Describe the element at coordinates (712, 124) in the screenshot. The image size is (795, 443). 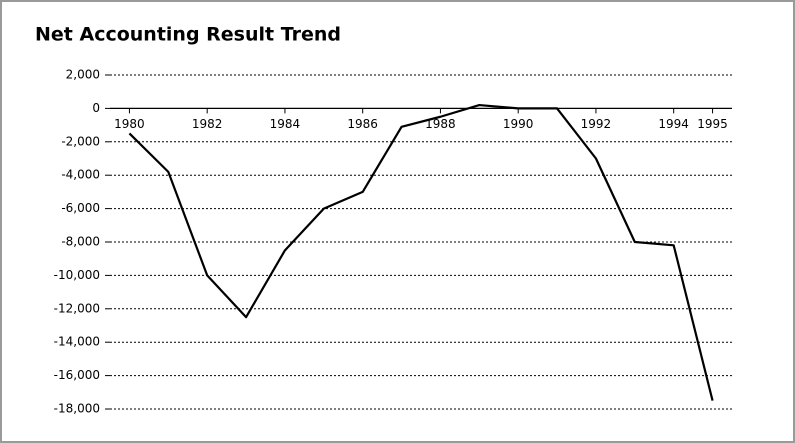
I see `x-tick-label: 1995` at that location.